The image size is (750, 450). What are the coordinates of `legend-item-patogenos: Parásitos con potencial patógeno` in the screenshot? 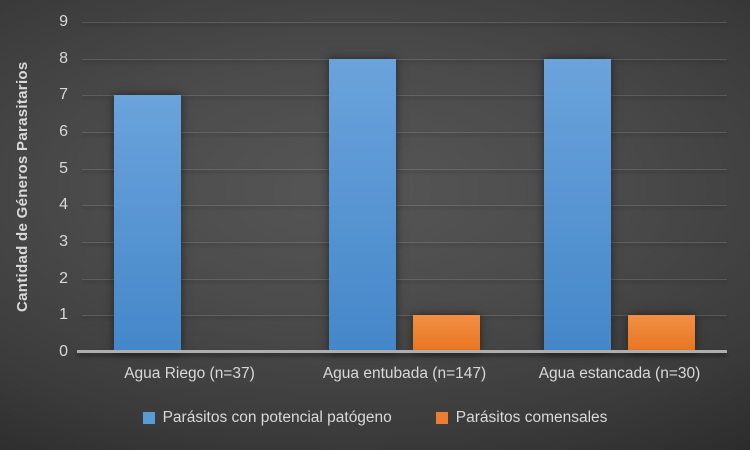 It's located at (267, 418).